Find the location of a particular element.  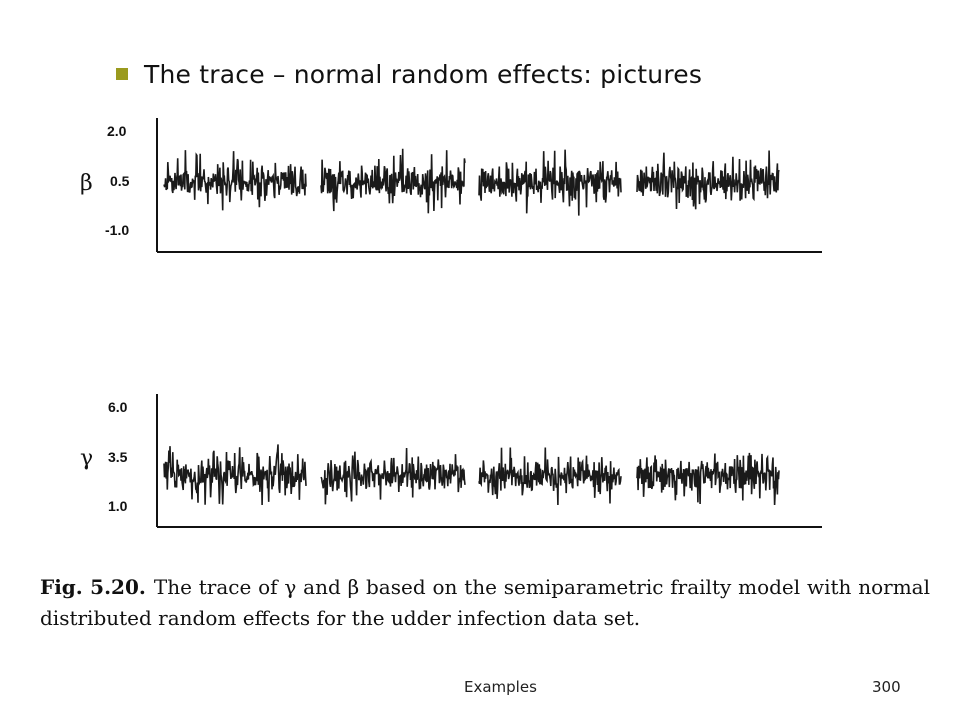

gamma-trace-lines is located at coordinates (471, 475).